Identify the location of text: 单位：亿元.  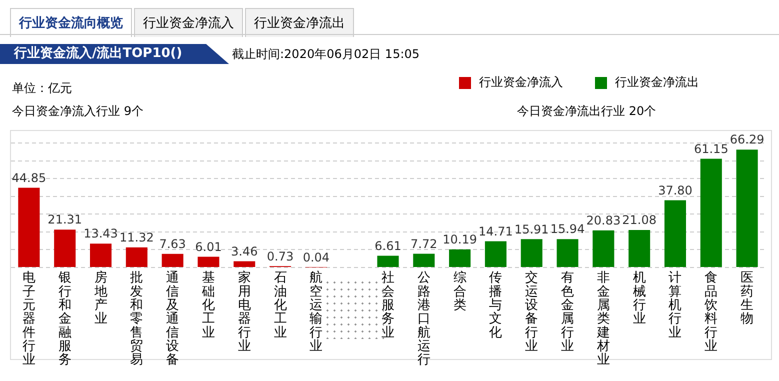
(42, 88).